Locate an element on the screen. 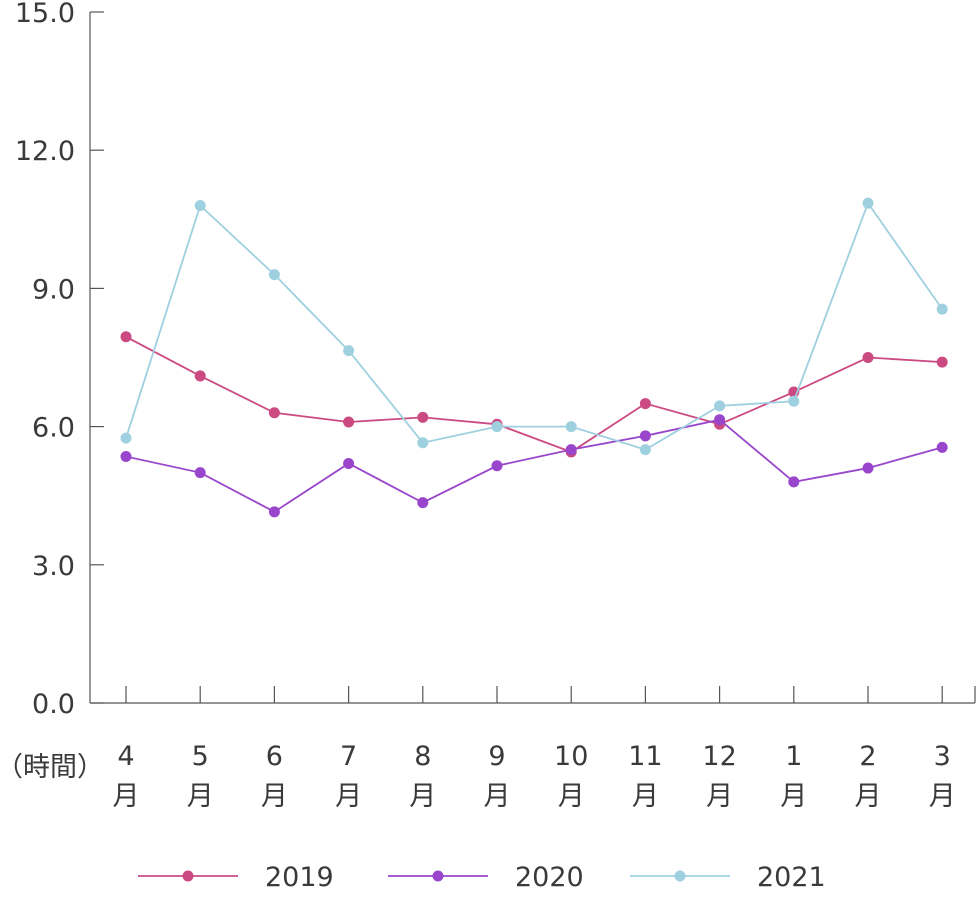 Image resolution: width=979 pixels, height=898 pixels. x-tick-label: 3 is located at coordinates (942, 756).